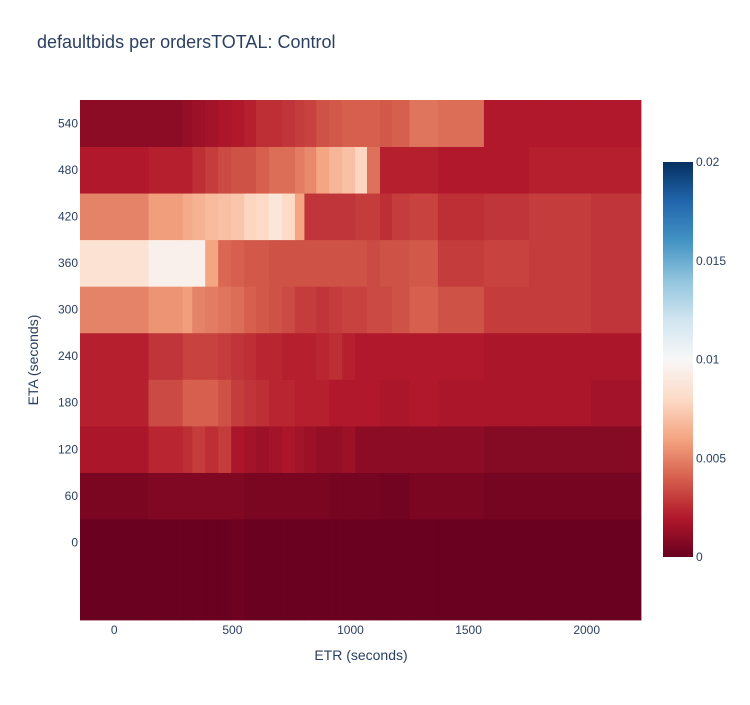 Image resolution: width=750 pixels, height=705 pixels. Describe the element at coordinates (711, 261) in the screenshot. I see `colorbar-tick-label: 0.015` at that location.